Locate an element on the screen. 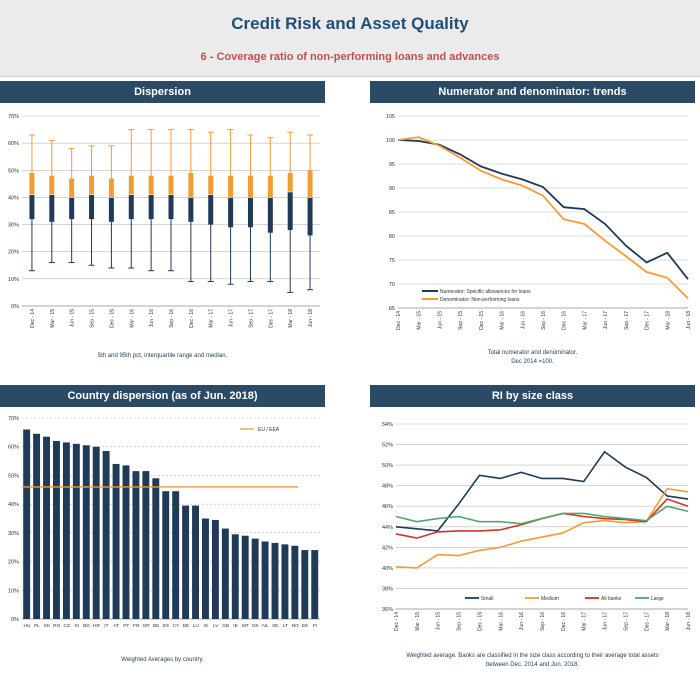 This screenshot has width=700, height=680. trends-ytick-label: 70 is located at coordinates (392, 285).